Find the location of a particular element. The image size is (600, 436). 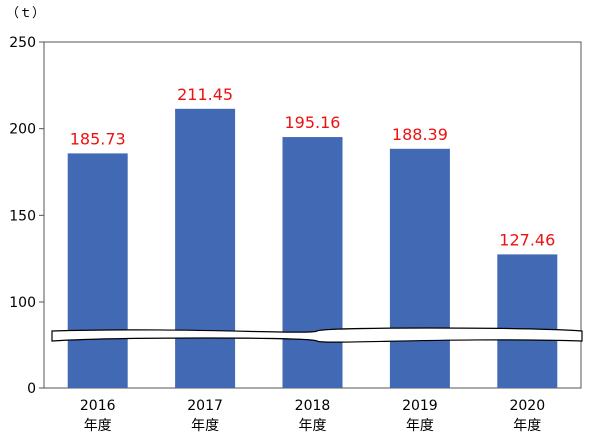

x-tick-label-year: 2020 is located at coordinates (527, 406).